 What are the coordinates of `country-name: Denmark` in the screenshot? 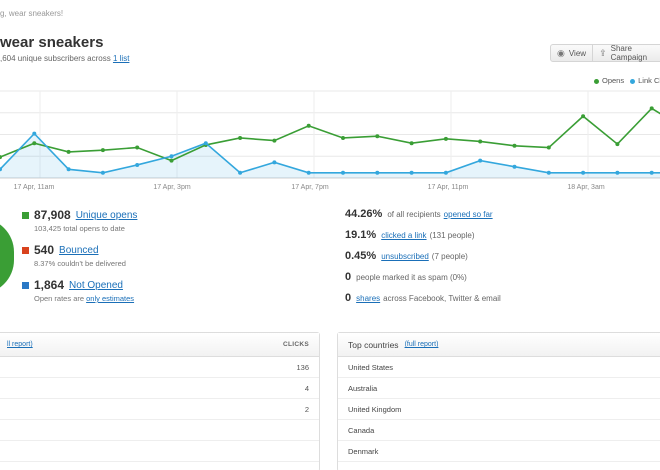 It's located at (363, 451).